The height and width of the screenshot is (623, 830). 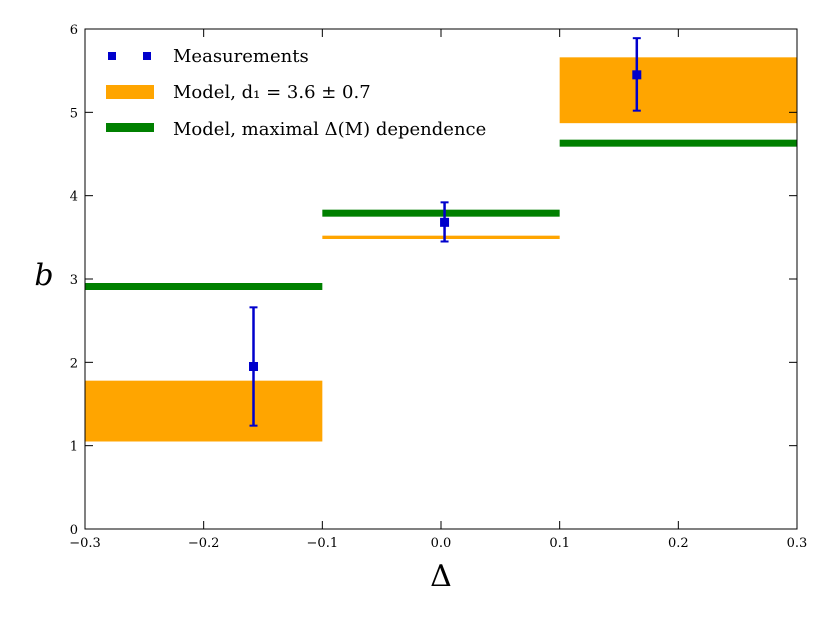 I want to click on legend-swatch-green, so click(x=130, y=127).